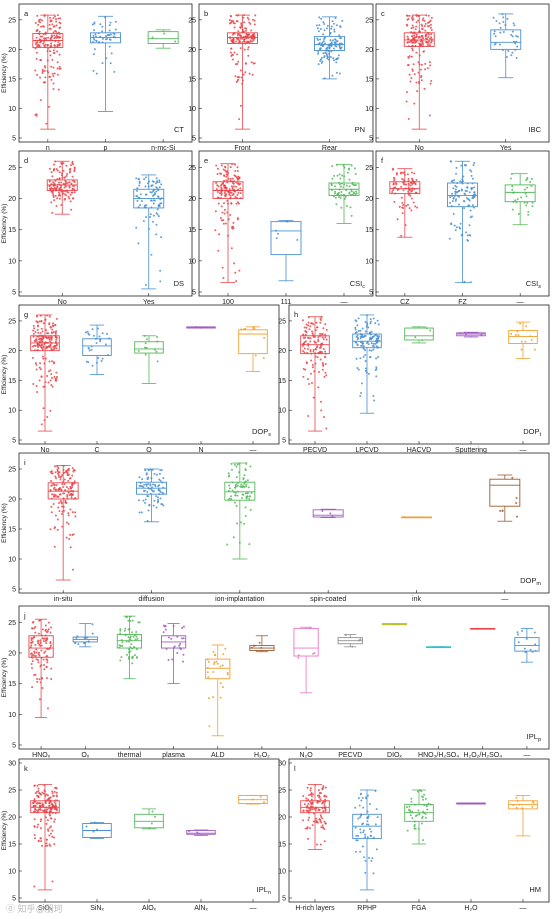  I want to click on box-H-rich layers: H-rich layers, so click(315, 847).